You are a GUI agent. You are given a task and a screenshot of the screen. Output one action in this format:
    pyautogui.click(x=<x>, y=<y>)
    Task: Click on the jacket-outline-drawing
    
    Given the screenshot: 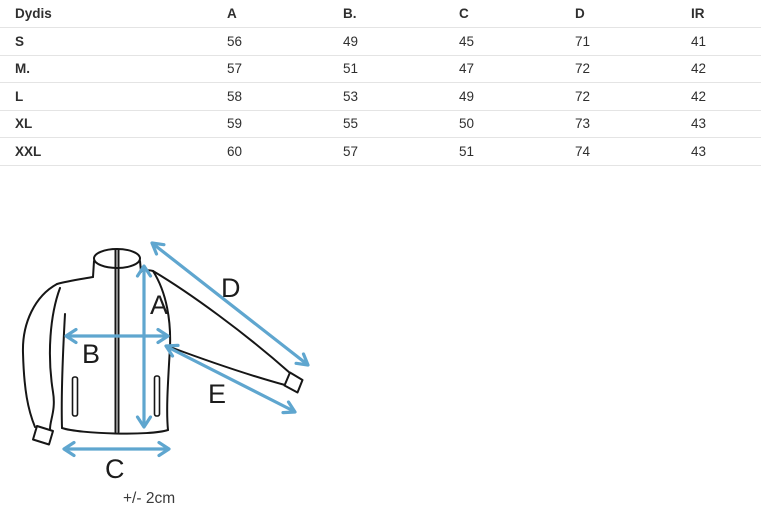 What is the action you would take?
    pyautogui.click(x=162, y=347)
    